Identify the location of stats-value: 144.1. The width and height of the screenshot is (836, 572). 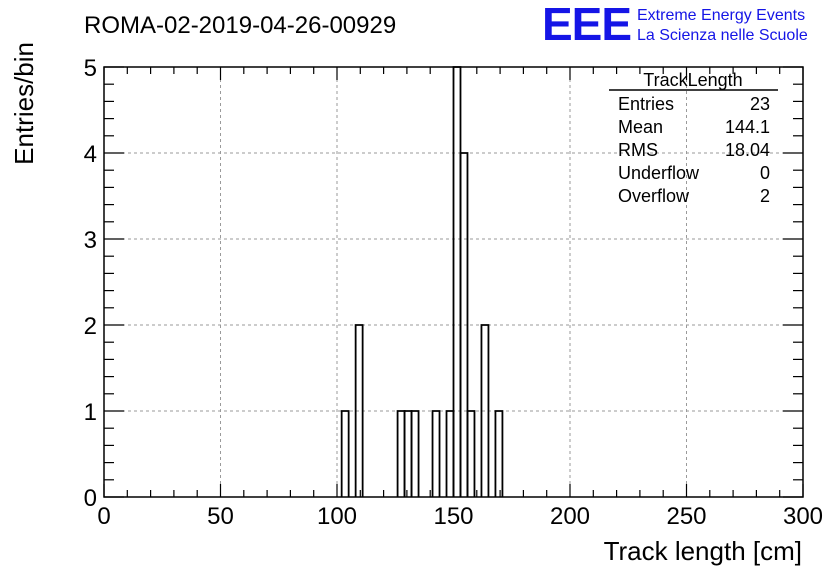
(747, 127).